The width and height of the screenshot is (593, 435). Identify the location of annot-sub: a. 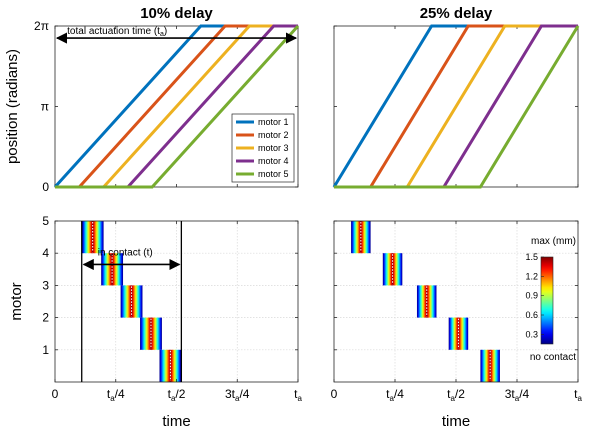
(162, 34).